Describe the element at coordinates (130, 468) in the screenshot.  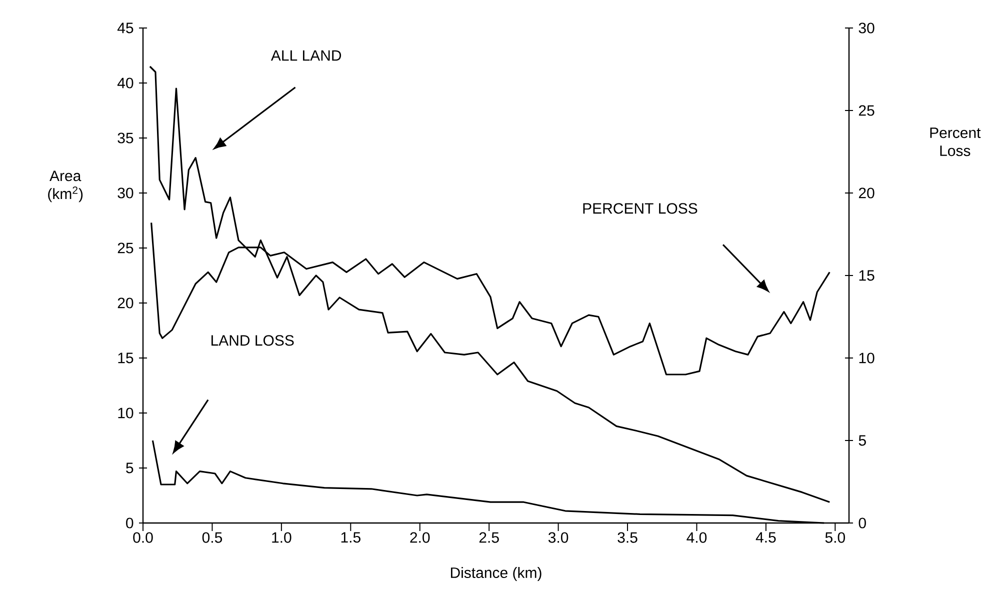
I see `y-tick-label: 5` at that location.